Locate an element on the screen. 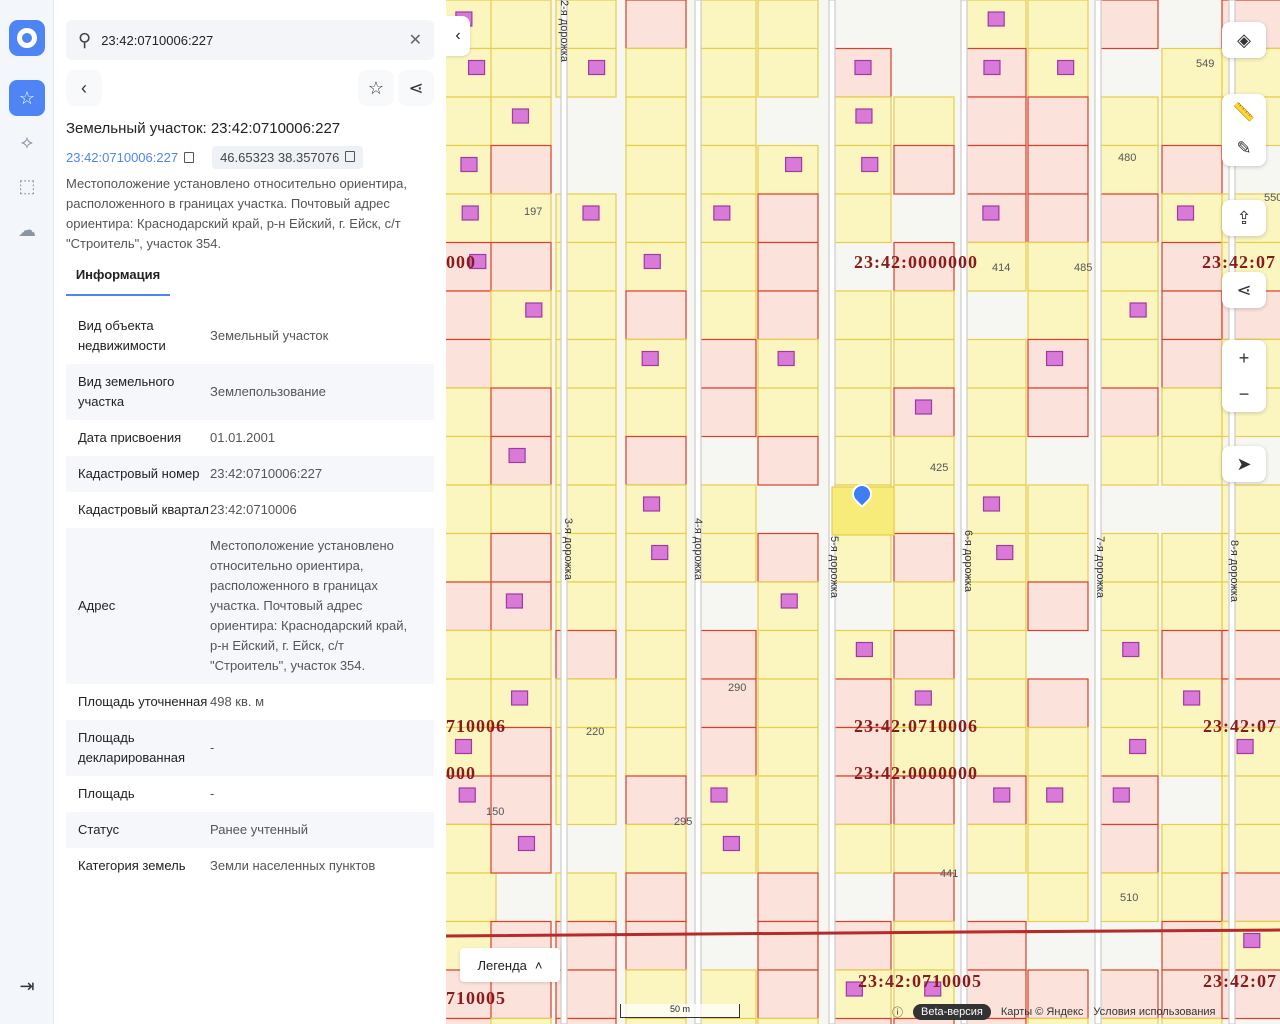  zoom-group: + − is located at coordinates (1244, 376).